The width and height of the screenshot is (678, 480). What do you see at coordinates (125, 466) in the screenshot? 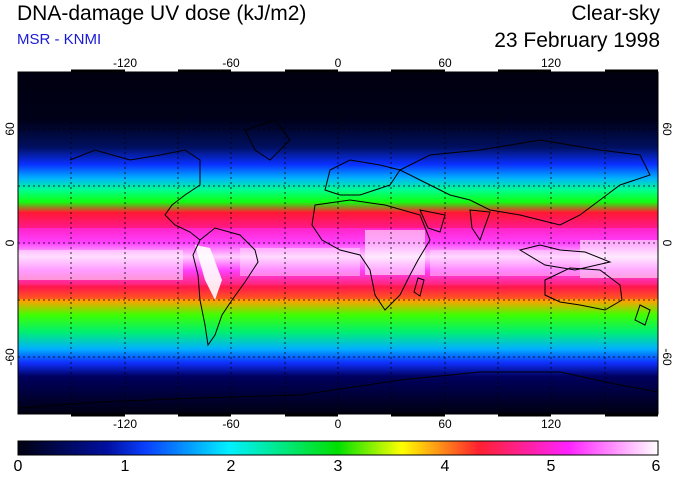
I see `colorbar-tick-label: 1` at bounding box center [125, 466].